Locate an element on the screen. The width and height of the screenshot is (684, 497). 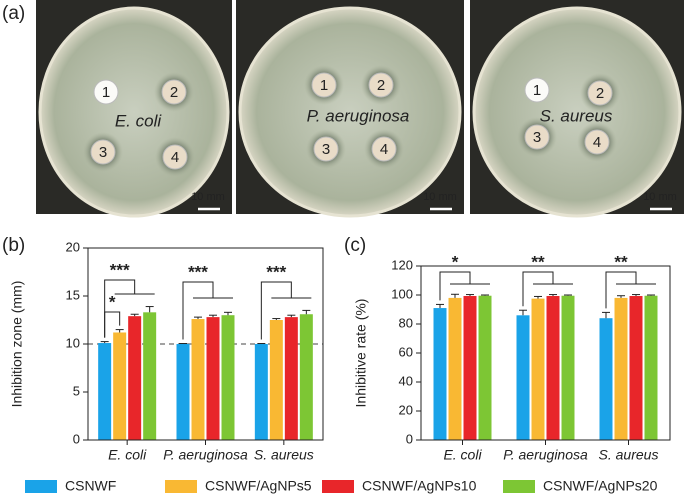
panel-label: (b) is located at coordinates (13, 245).